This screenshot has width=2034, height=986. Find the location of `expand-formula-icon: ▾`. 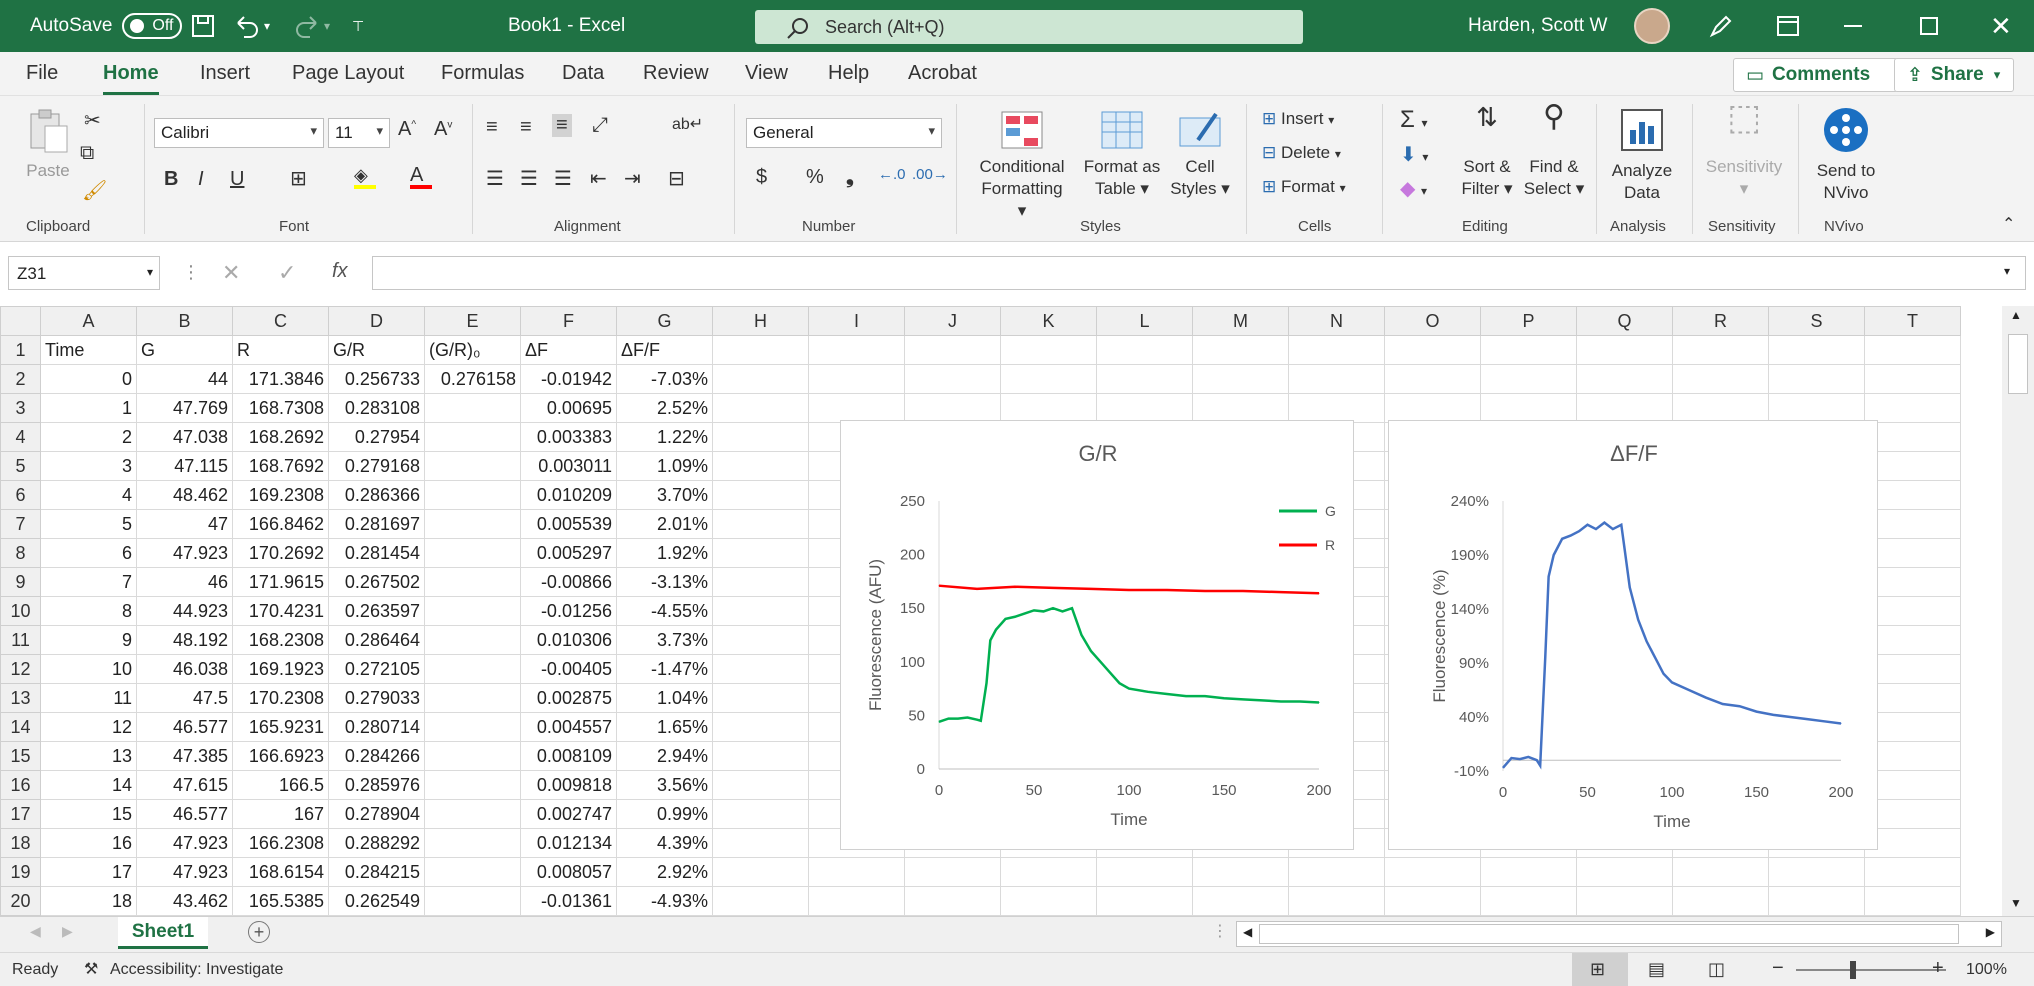

expand-formula-icon: ▾ is located at coordinates (2007, 271).